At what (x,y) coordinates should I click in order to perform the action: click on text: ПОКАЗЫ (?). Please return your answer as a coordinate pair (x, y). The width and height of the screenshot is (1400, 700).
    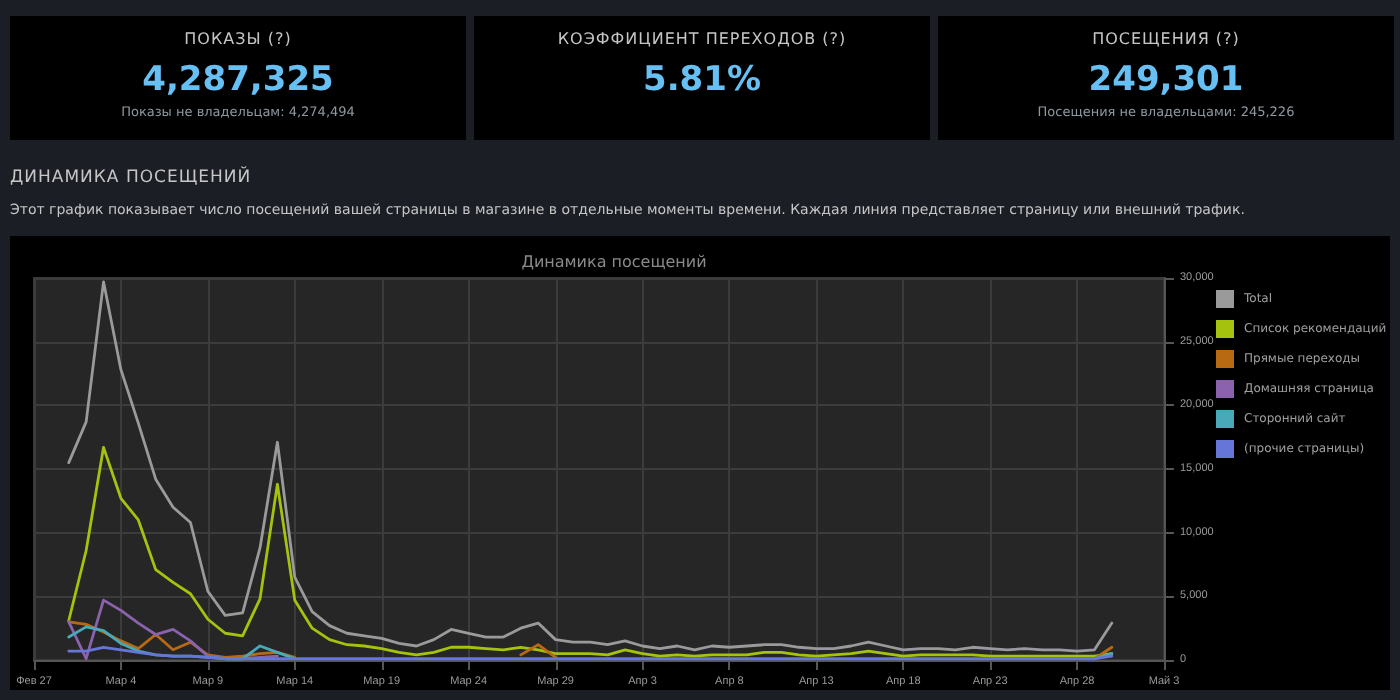
    Looking at the image, I should click on (238, 39).